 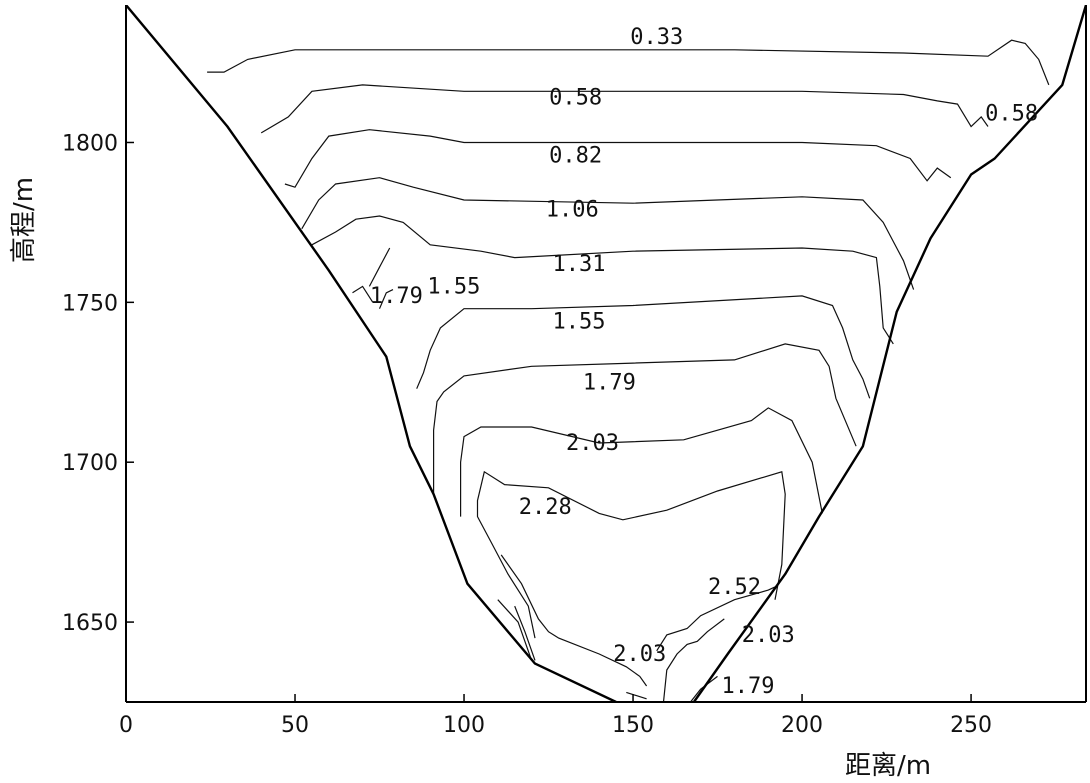 I want to click on contour-label-1-55-7: 1.55, so click(x=453, y=286).